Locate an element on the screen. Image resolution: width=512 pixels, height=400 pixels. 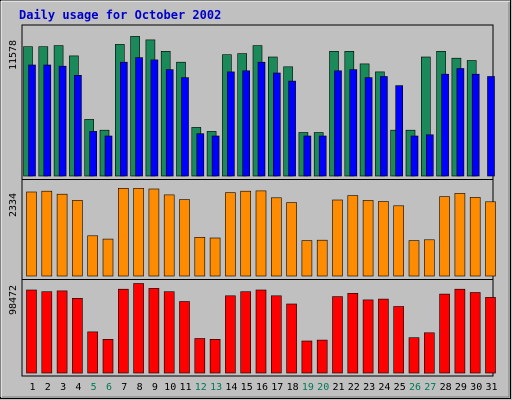
y-tick-labels: 11578 2334 98472 is located at coordinates (13, 177).